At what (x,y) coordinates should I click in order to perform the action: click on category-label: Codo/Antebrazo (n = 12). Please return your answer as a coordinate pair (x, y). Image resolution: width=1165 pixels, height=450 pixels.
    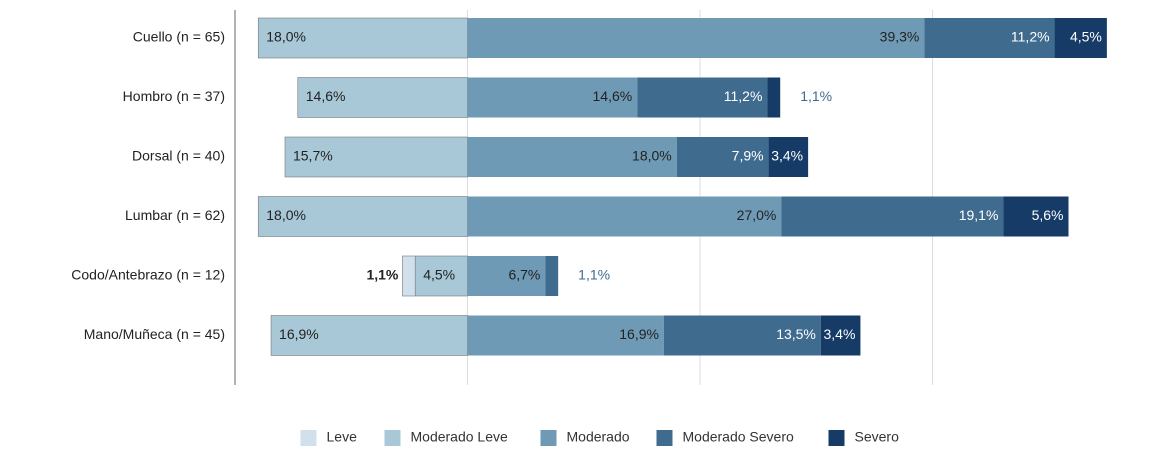
    Looking at the image, I should click on (148, 275).